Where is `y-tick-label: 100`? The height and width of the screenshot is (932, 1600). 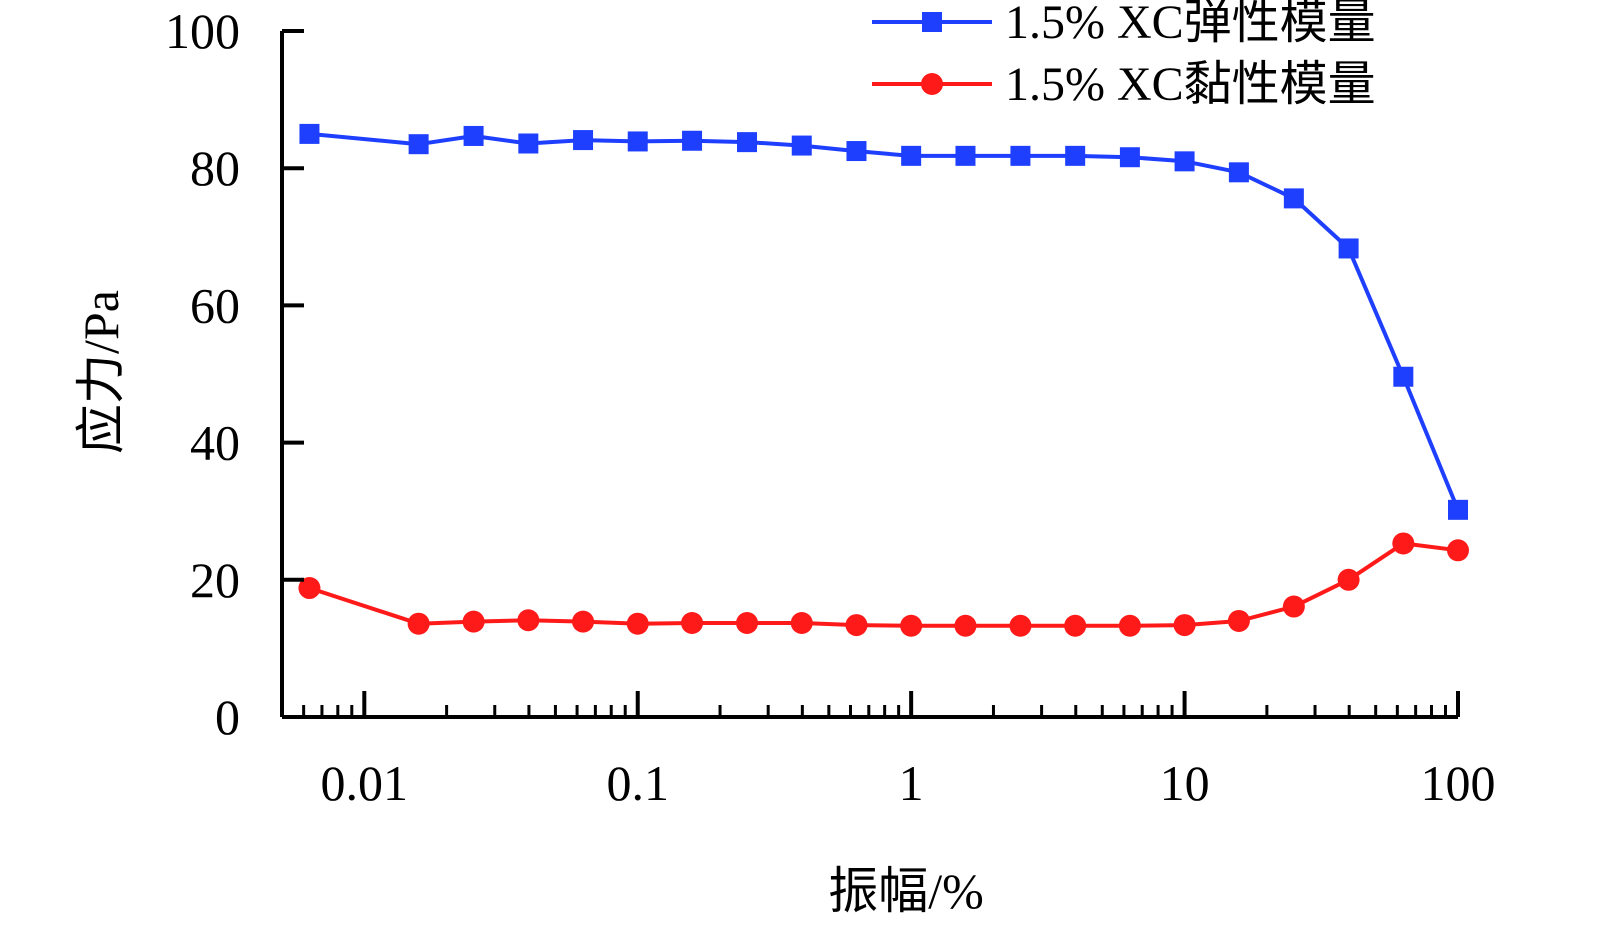 y-tick-label: 100 is located at coordinates (202, 31).